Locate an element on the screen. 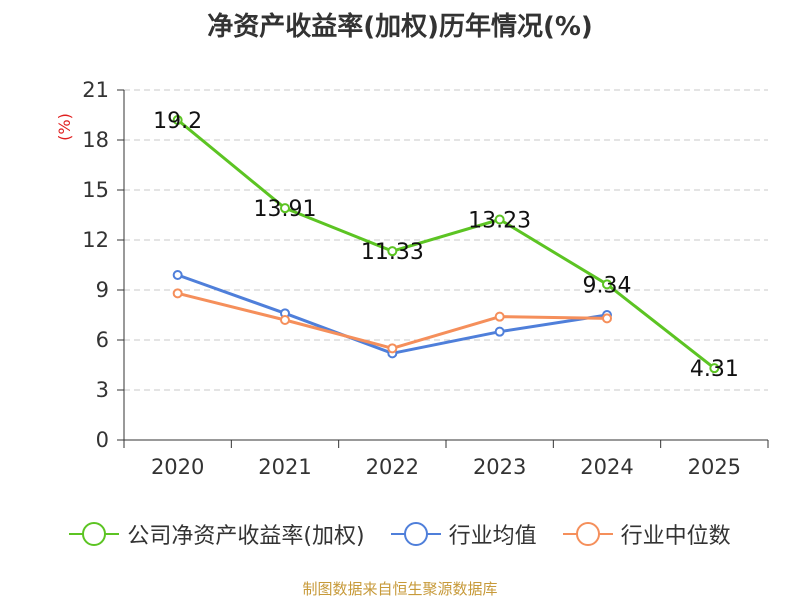 This screenshot has height=600, width=800. y-tick-label: 0 is located at coordinates (102, 440).